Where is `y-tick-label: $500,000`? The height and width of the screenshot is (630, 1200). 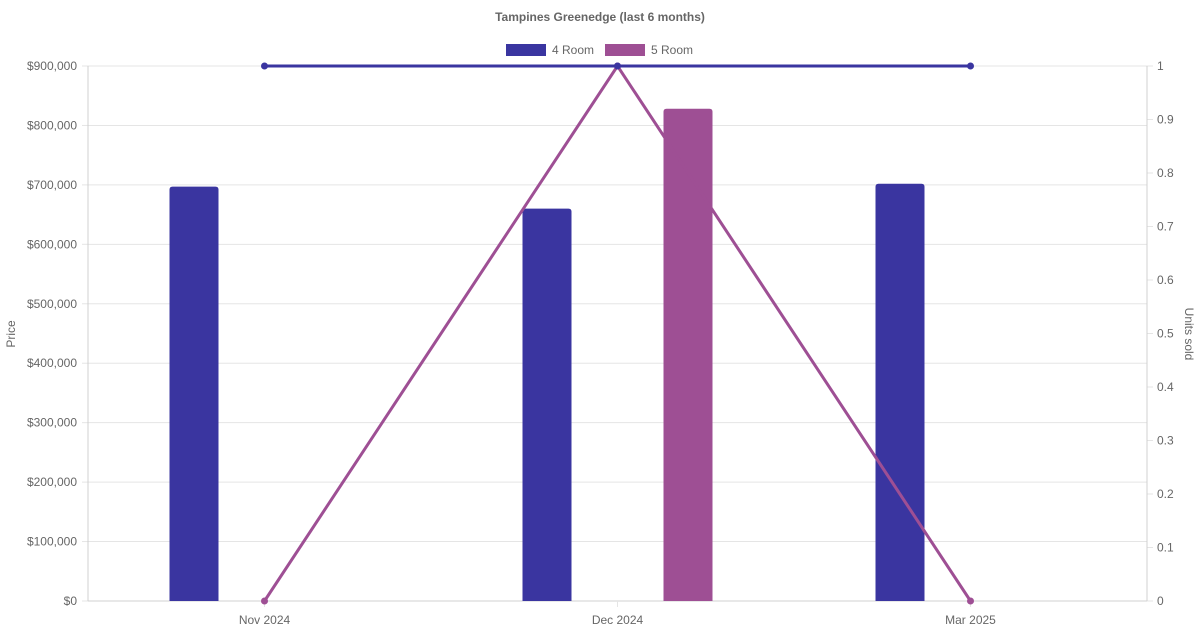 y-tick-label: $500,000 is located at coordinates (52, 304).